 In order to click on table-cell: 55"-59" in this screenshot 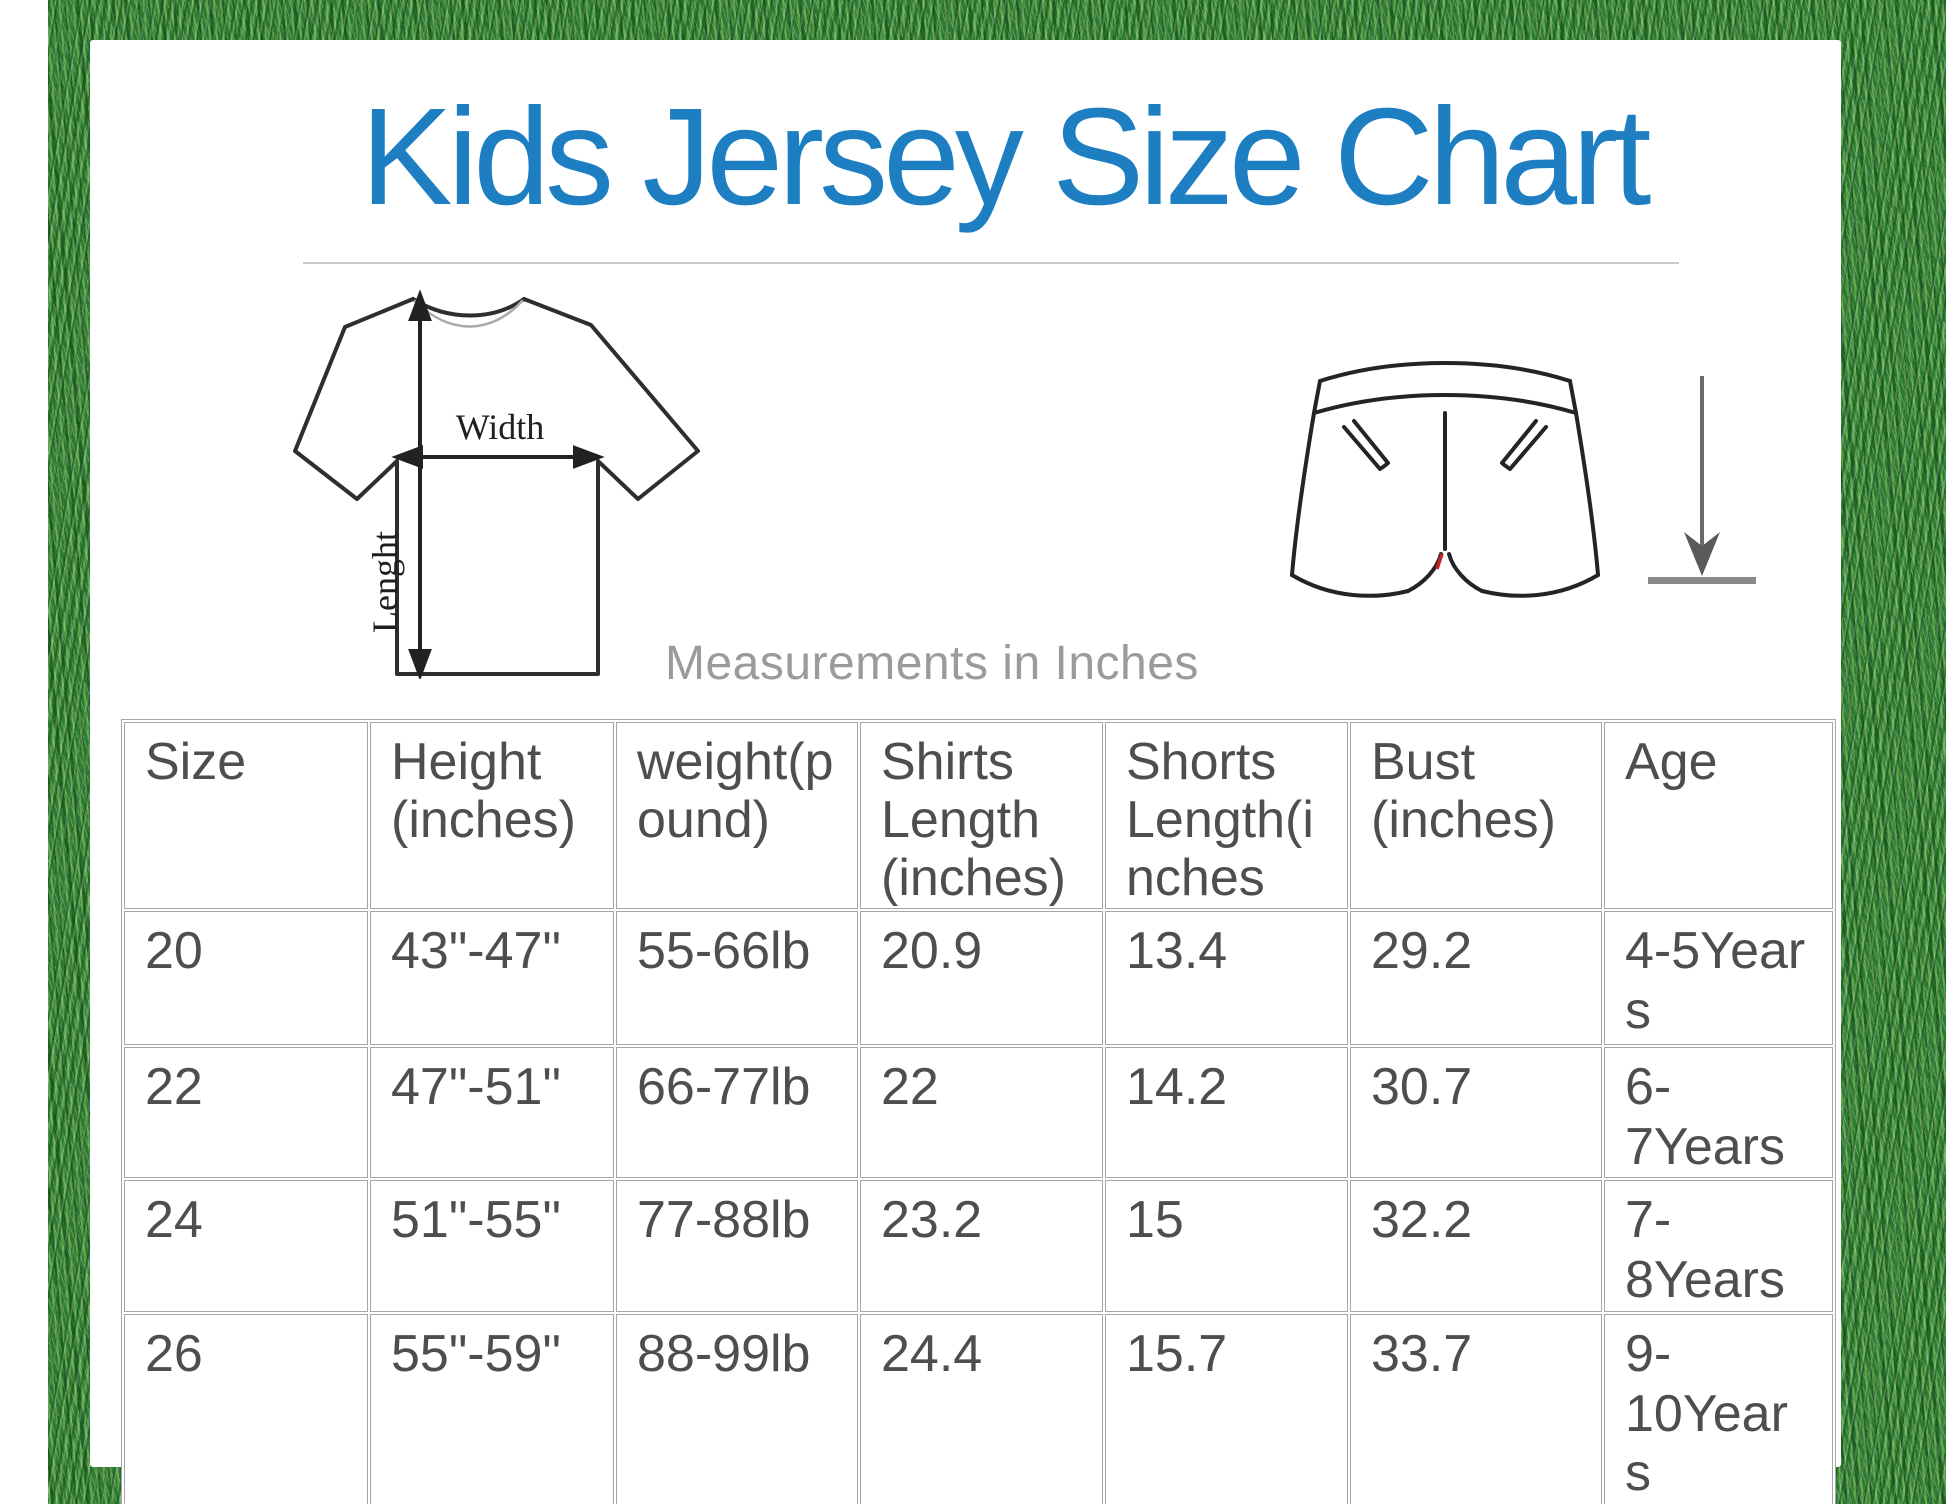, I will do `click(492, 1408)`.